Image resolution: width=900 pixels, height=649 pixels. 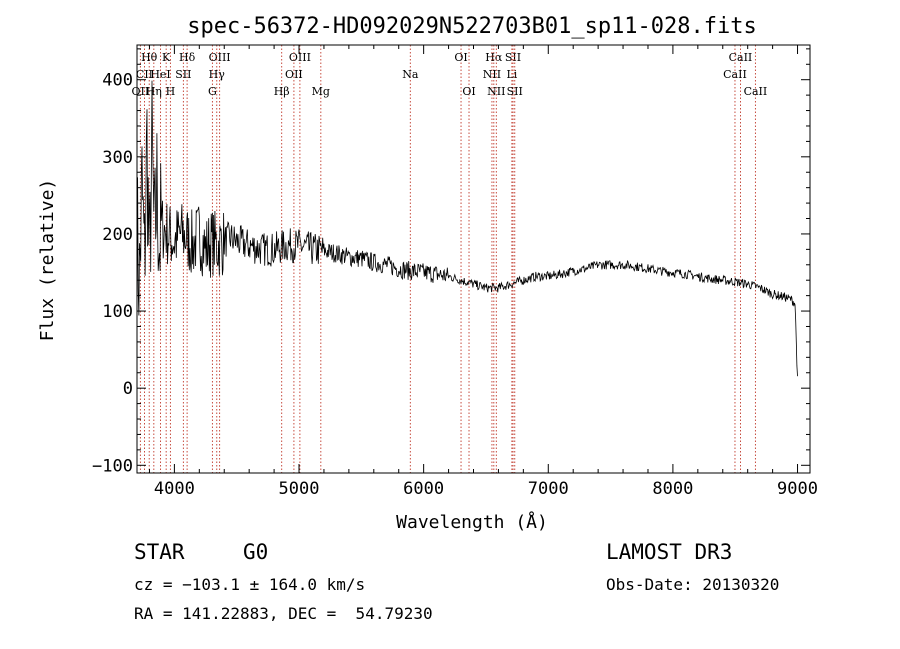 What do you see at coordinates (159, 552) in the screenshot?
I see `object-class: STAR` at bounding box center [159, 552].